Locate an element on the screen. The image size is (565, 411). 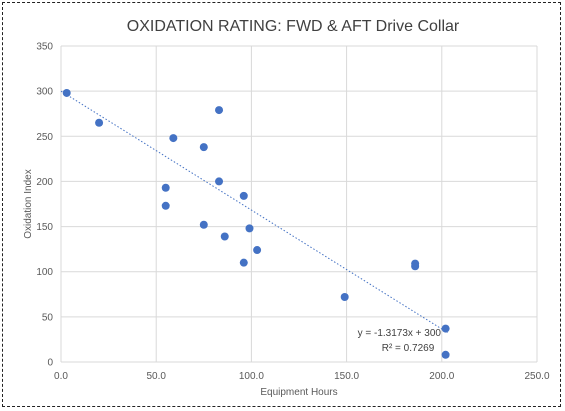
x-tick-label: 100.0 is located at coordinates (251, 376).